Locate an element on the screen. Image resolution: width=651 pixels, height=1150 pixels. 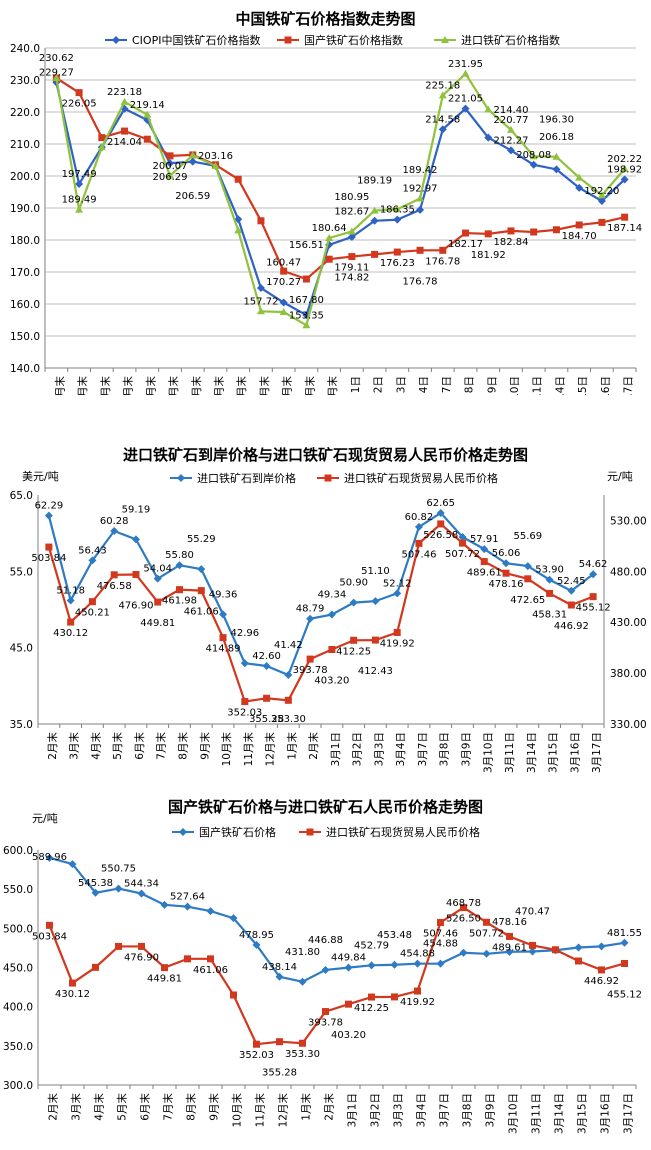
series-line is located at coordinates (320, 594).